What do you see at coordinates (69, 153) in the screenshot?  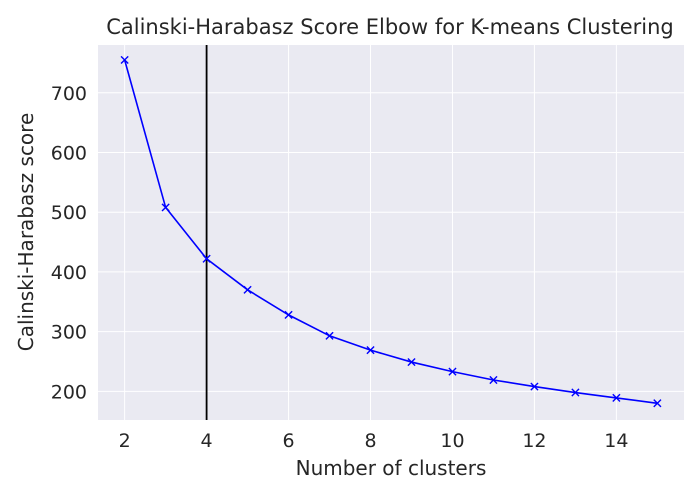 I see `y-tick-label: 600` at bounding box center [69, 153].